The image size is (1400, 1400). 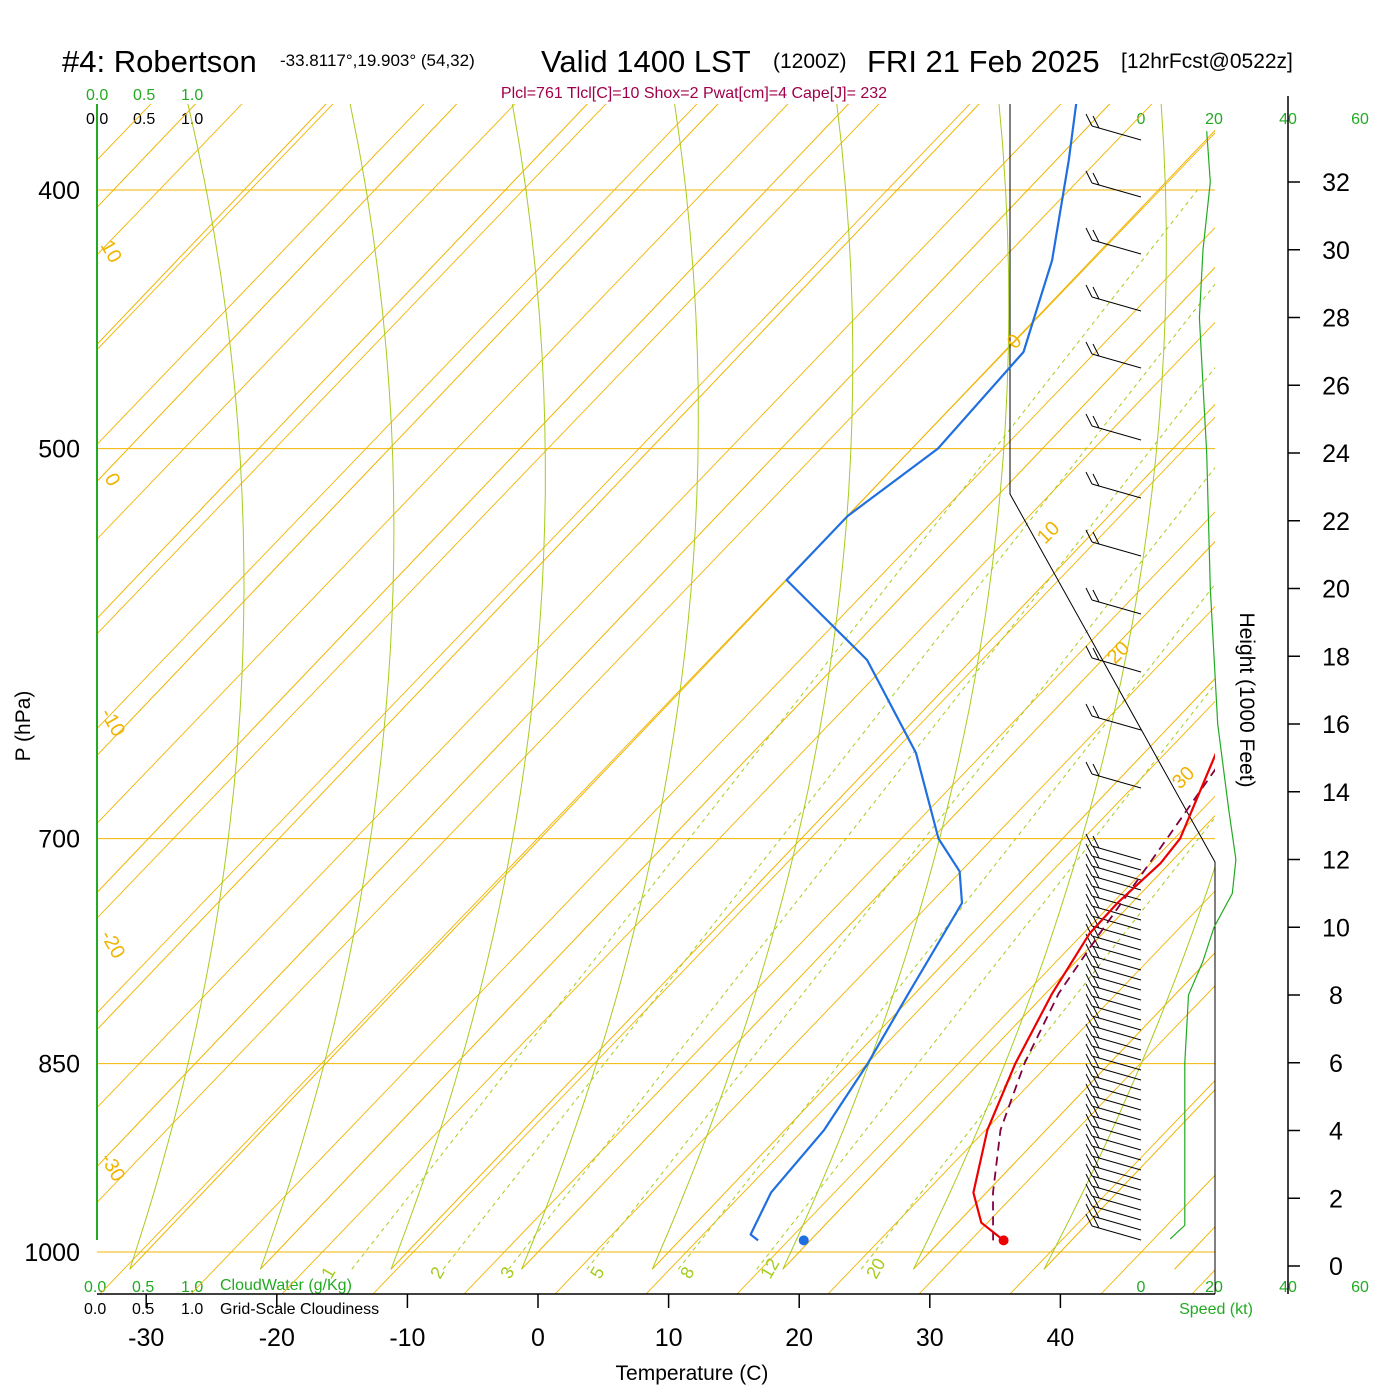 I want to click on cloudiness-scale-bottom: 0.0 0.5 1.0 Grid-Scale Cloudiness, so click(x=231, y=1309).